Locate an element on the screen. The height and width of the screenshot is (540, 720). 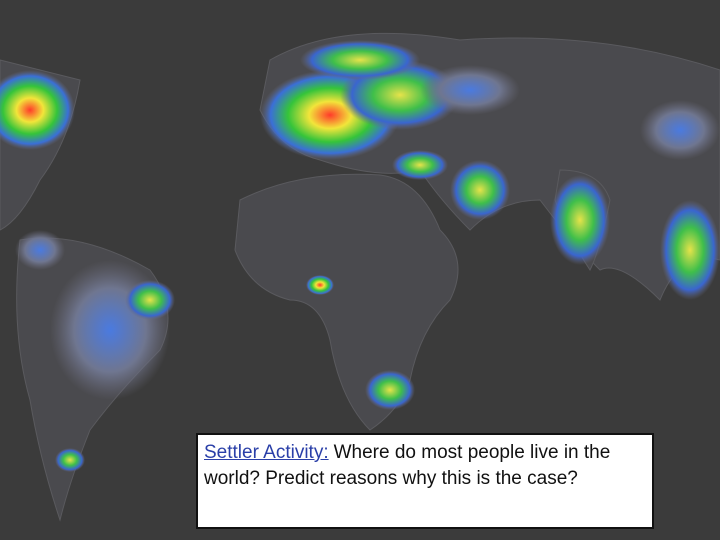
activity-link: Settler Activity: is located at coordinates (266, 452).